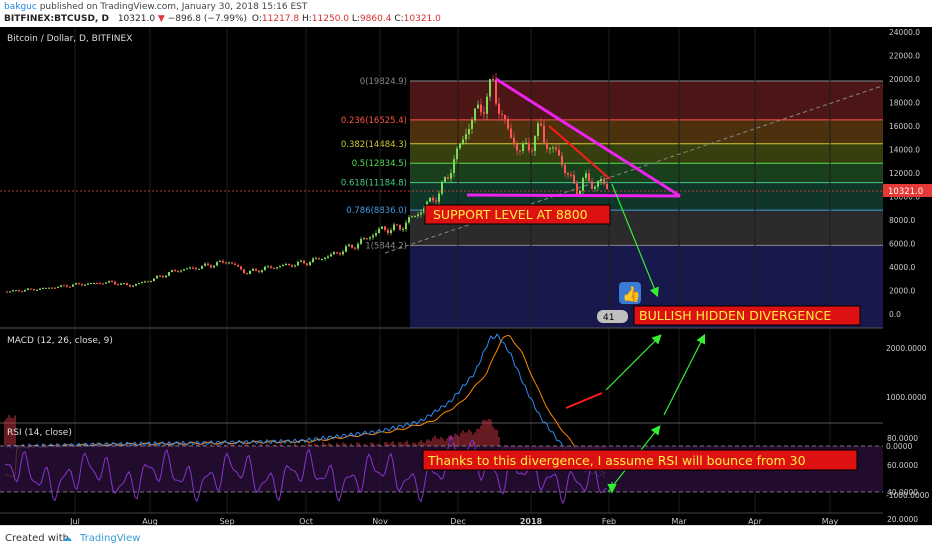  I want to click on open-label: O:, so click(256, 19).